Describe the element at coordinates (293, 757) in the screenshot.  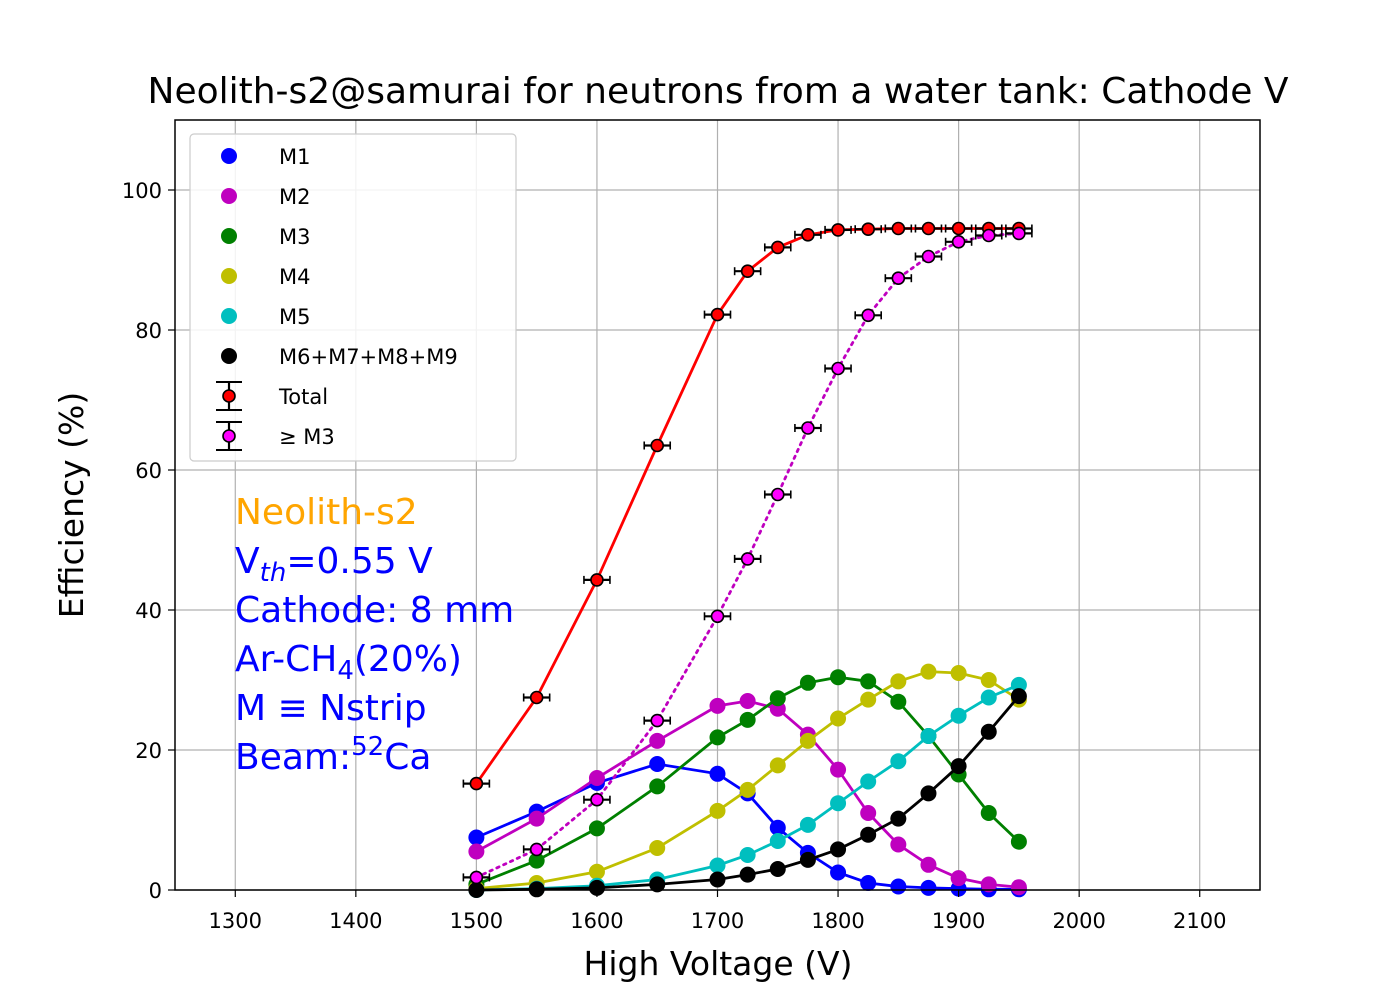
I see `annotation-part: Beam:` at that location.